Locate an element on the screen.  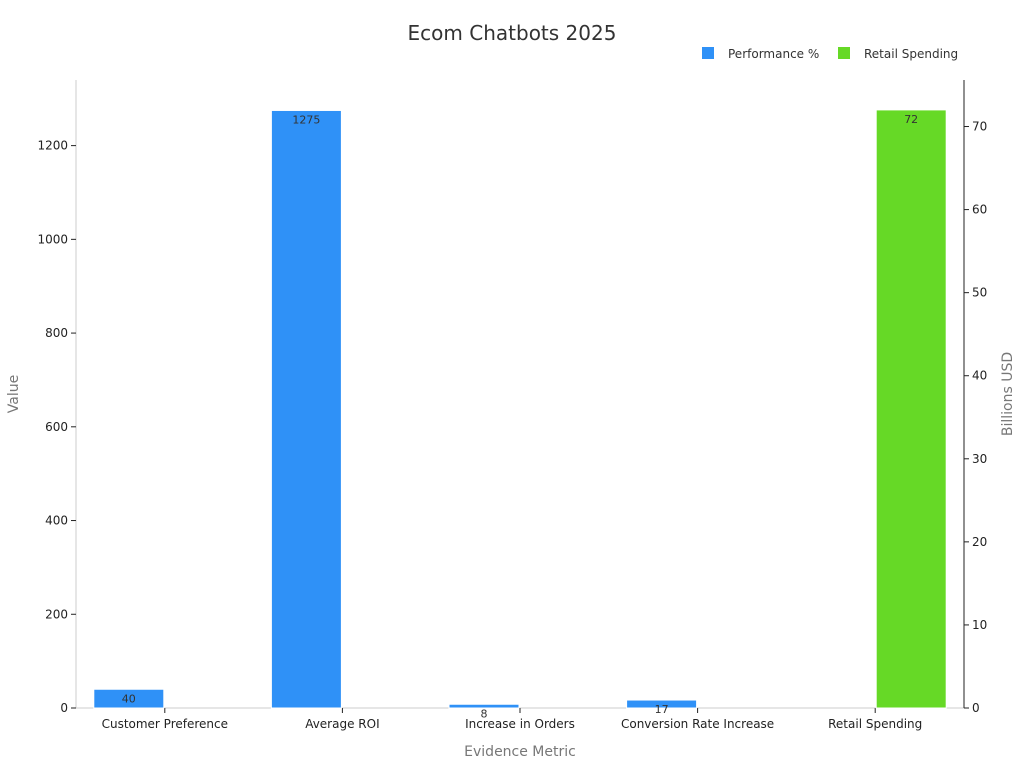
chart-title: Ecom Chatbots 2025 is located at coordinates (512, 33).